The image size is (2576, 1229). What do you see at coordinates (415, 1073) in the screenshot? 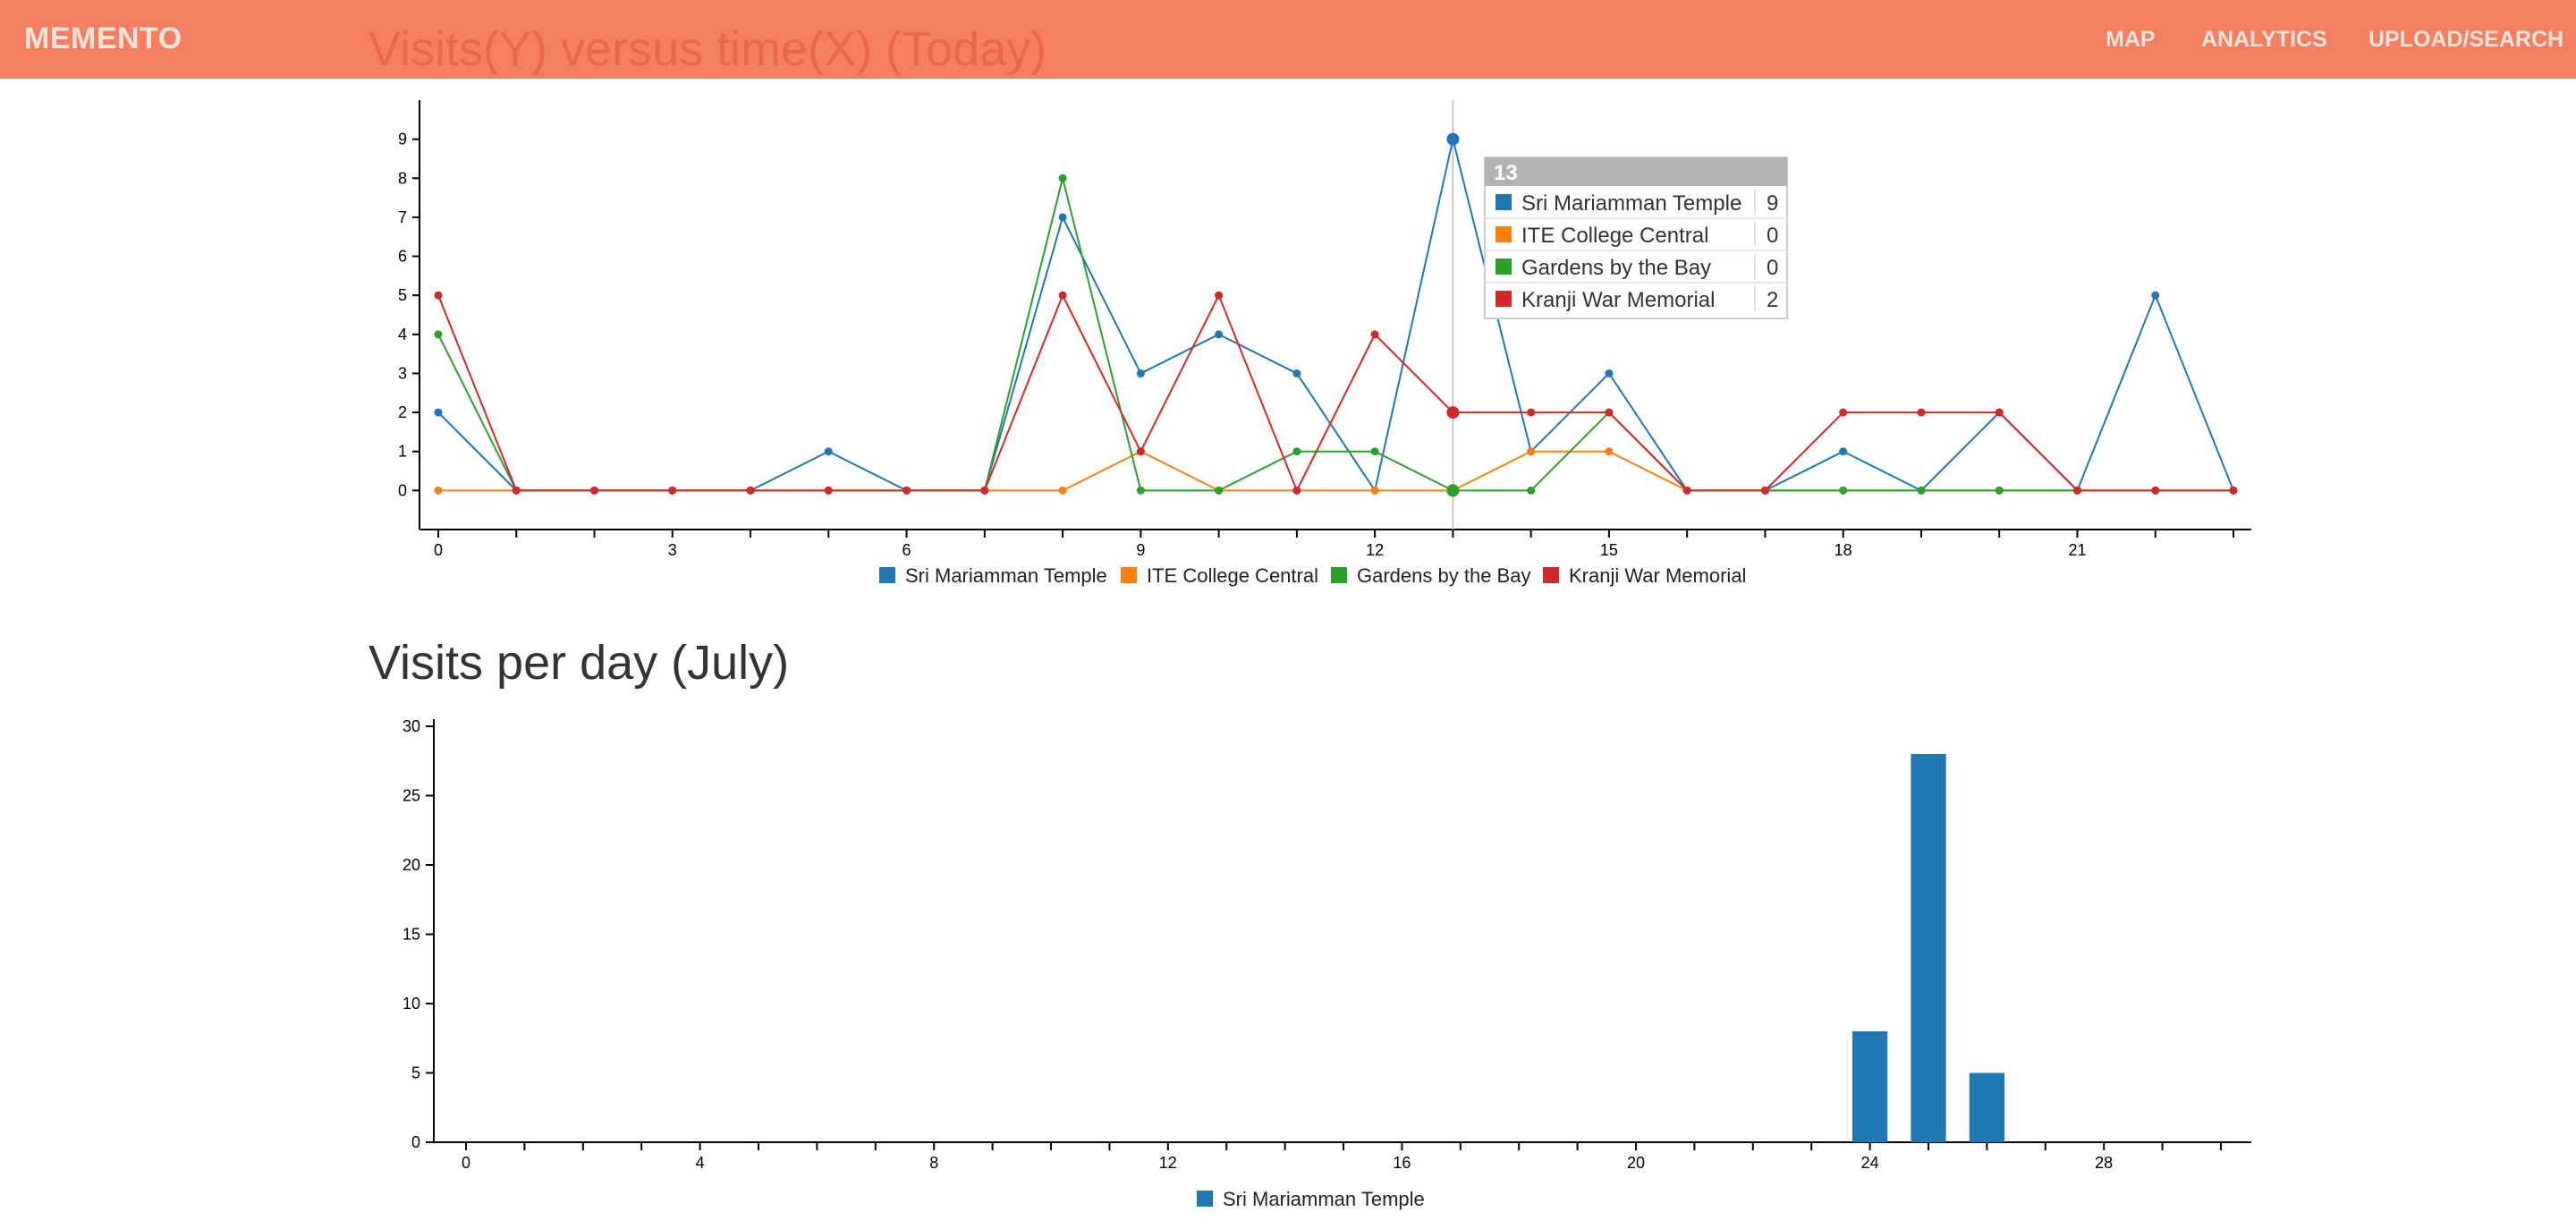
I see `y-tick-label: 5` at bounding box center [415, 1073].